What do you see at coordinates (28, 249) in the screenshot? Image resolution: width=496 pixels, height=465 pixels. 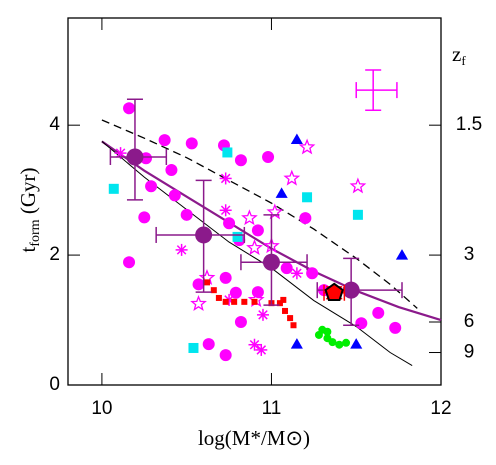 I see `y-label-main: t` at bounding box center [28, 249].